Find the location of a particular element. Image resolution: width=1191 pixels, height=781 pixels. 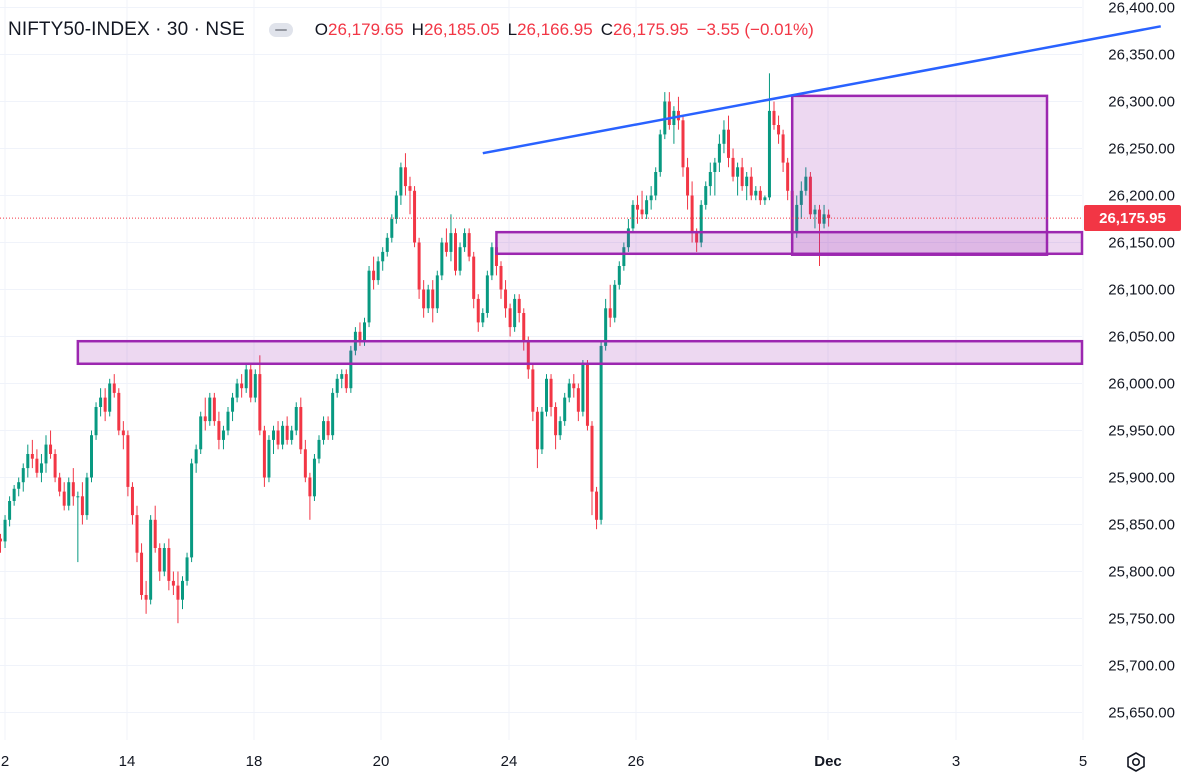

x-tick-label: 18 is located at coordinates (254, 761).